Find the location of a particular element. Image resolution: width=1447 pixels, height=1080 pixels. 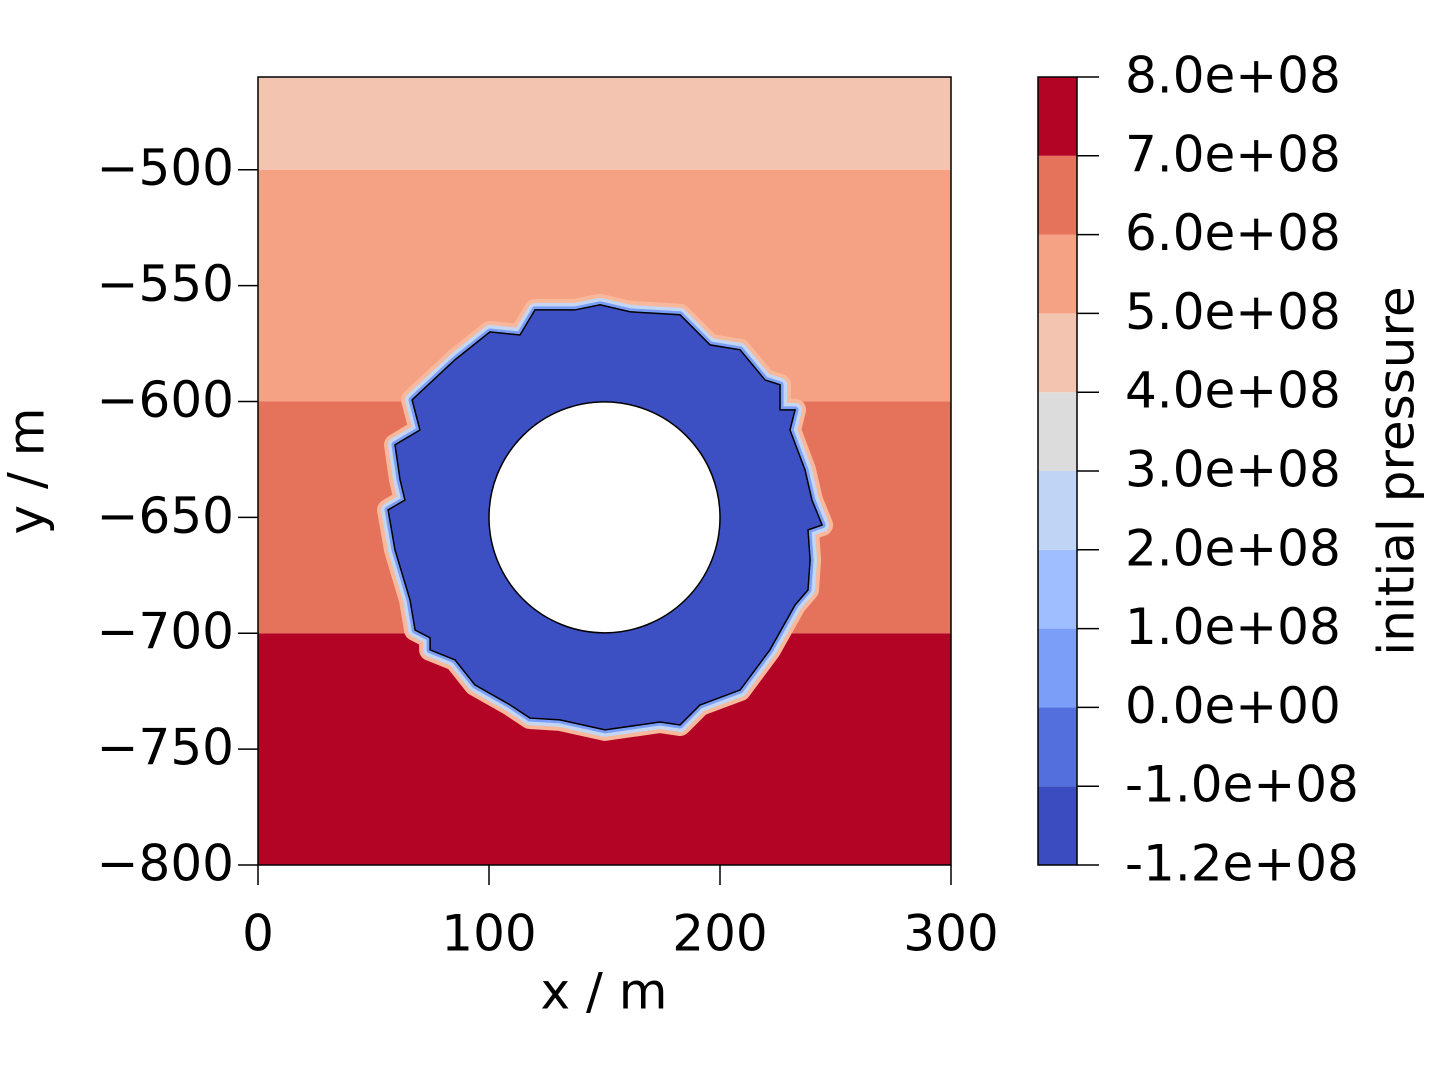

x-axis-title: x / m is located at coordinates (604, 992).